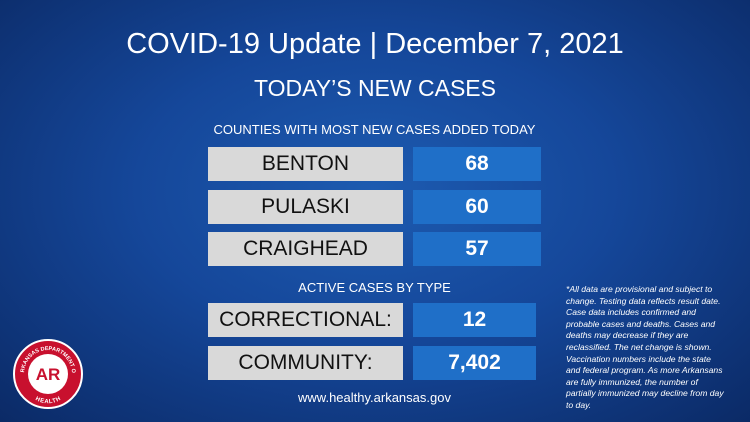 The width and height of the screenshot is (750, 422). What do you see at coordinates (374, 287) in the screenshot?
I see `section-heading: ACTIVE CASES BY TYPE` at bounding box center [374, 287].